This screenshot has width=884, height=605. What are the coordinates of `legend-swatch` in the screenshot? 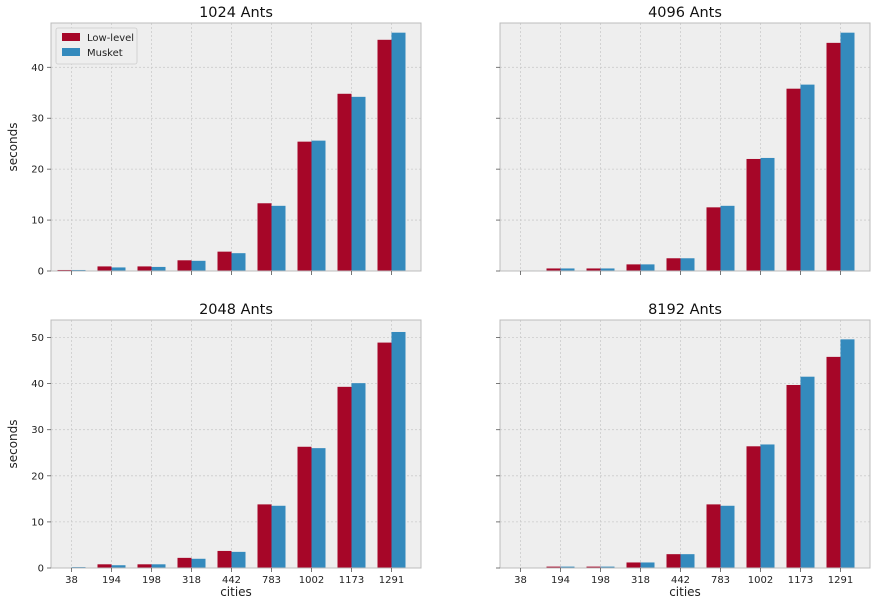 It's located at (71, 52).